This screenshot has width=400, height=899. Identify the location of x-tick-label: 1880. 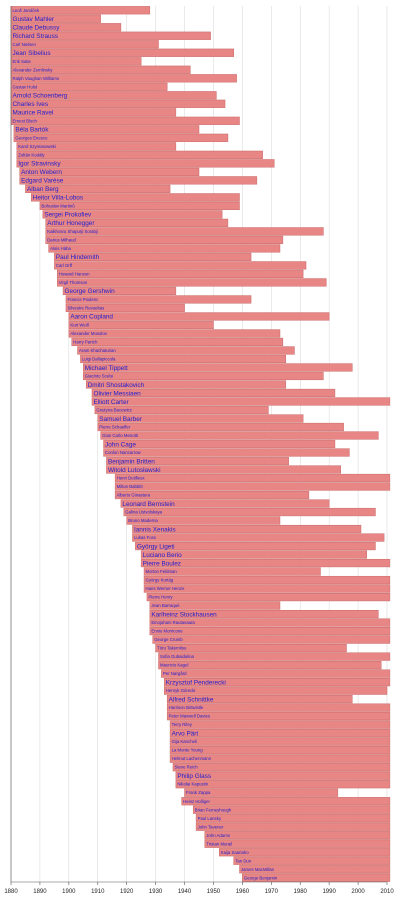
(11, 892).